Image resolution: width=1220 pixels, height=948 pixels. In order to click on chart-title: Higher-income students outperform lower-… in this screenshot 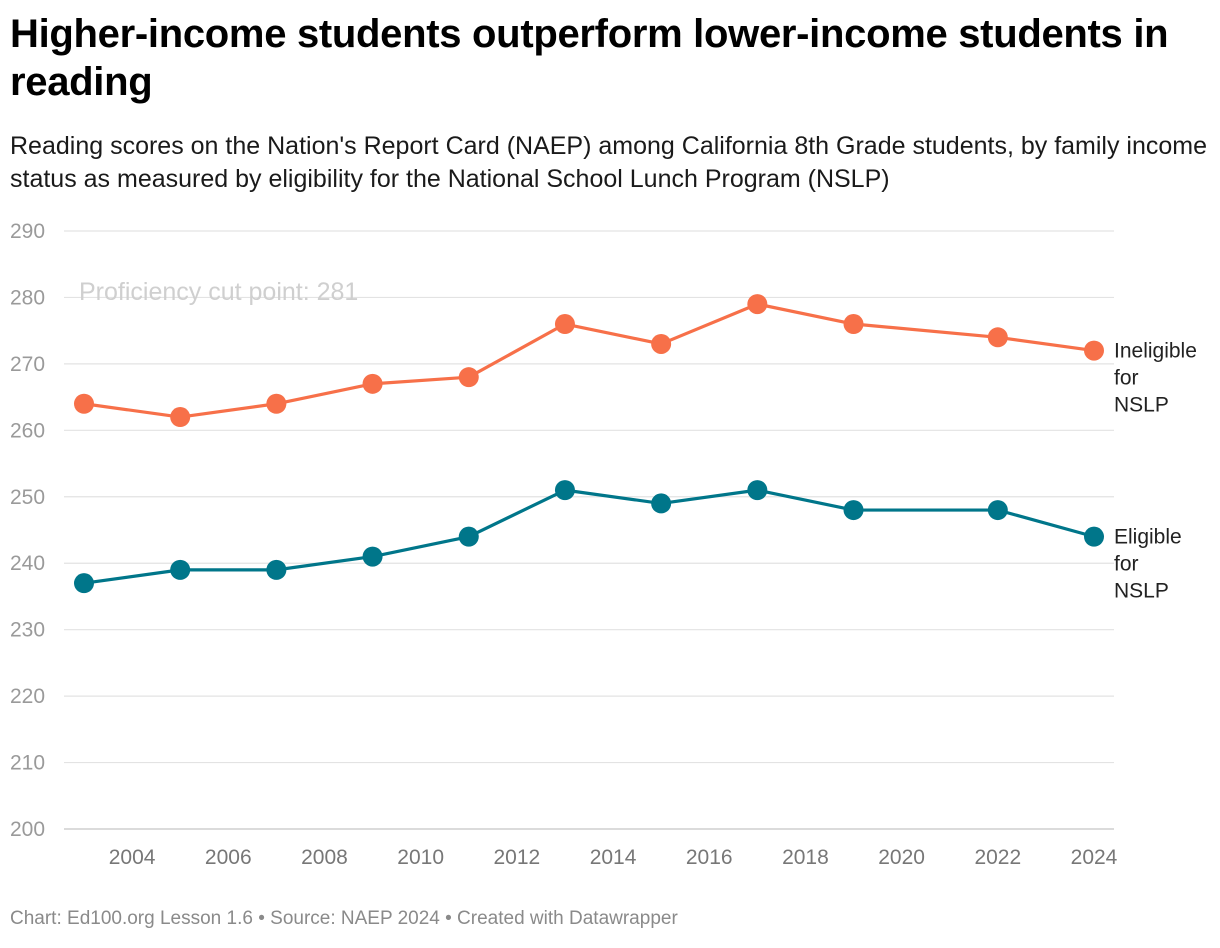, I will do `click(589, 58)`.